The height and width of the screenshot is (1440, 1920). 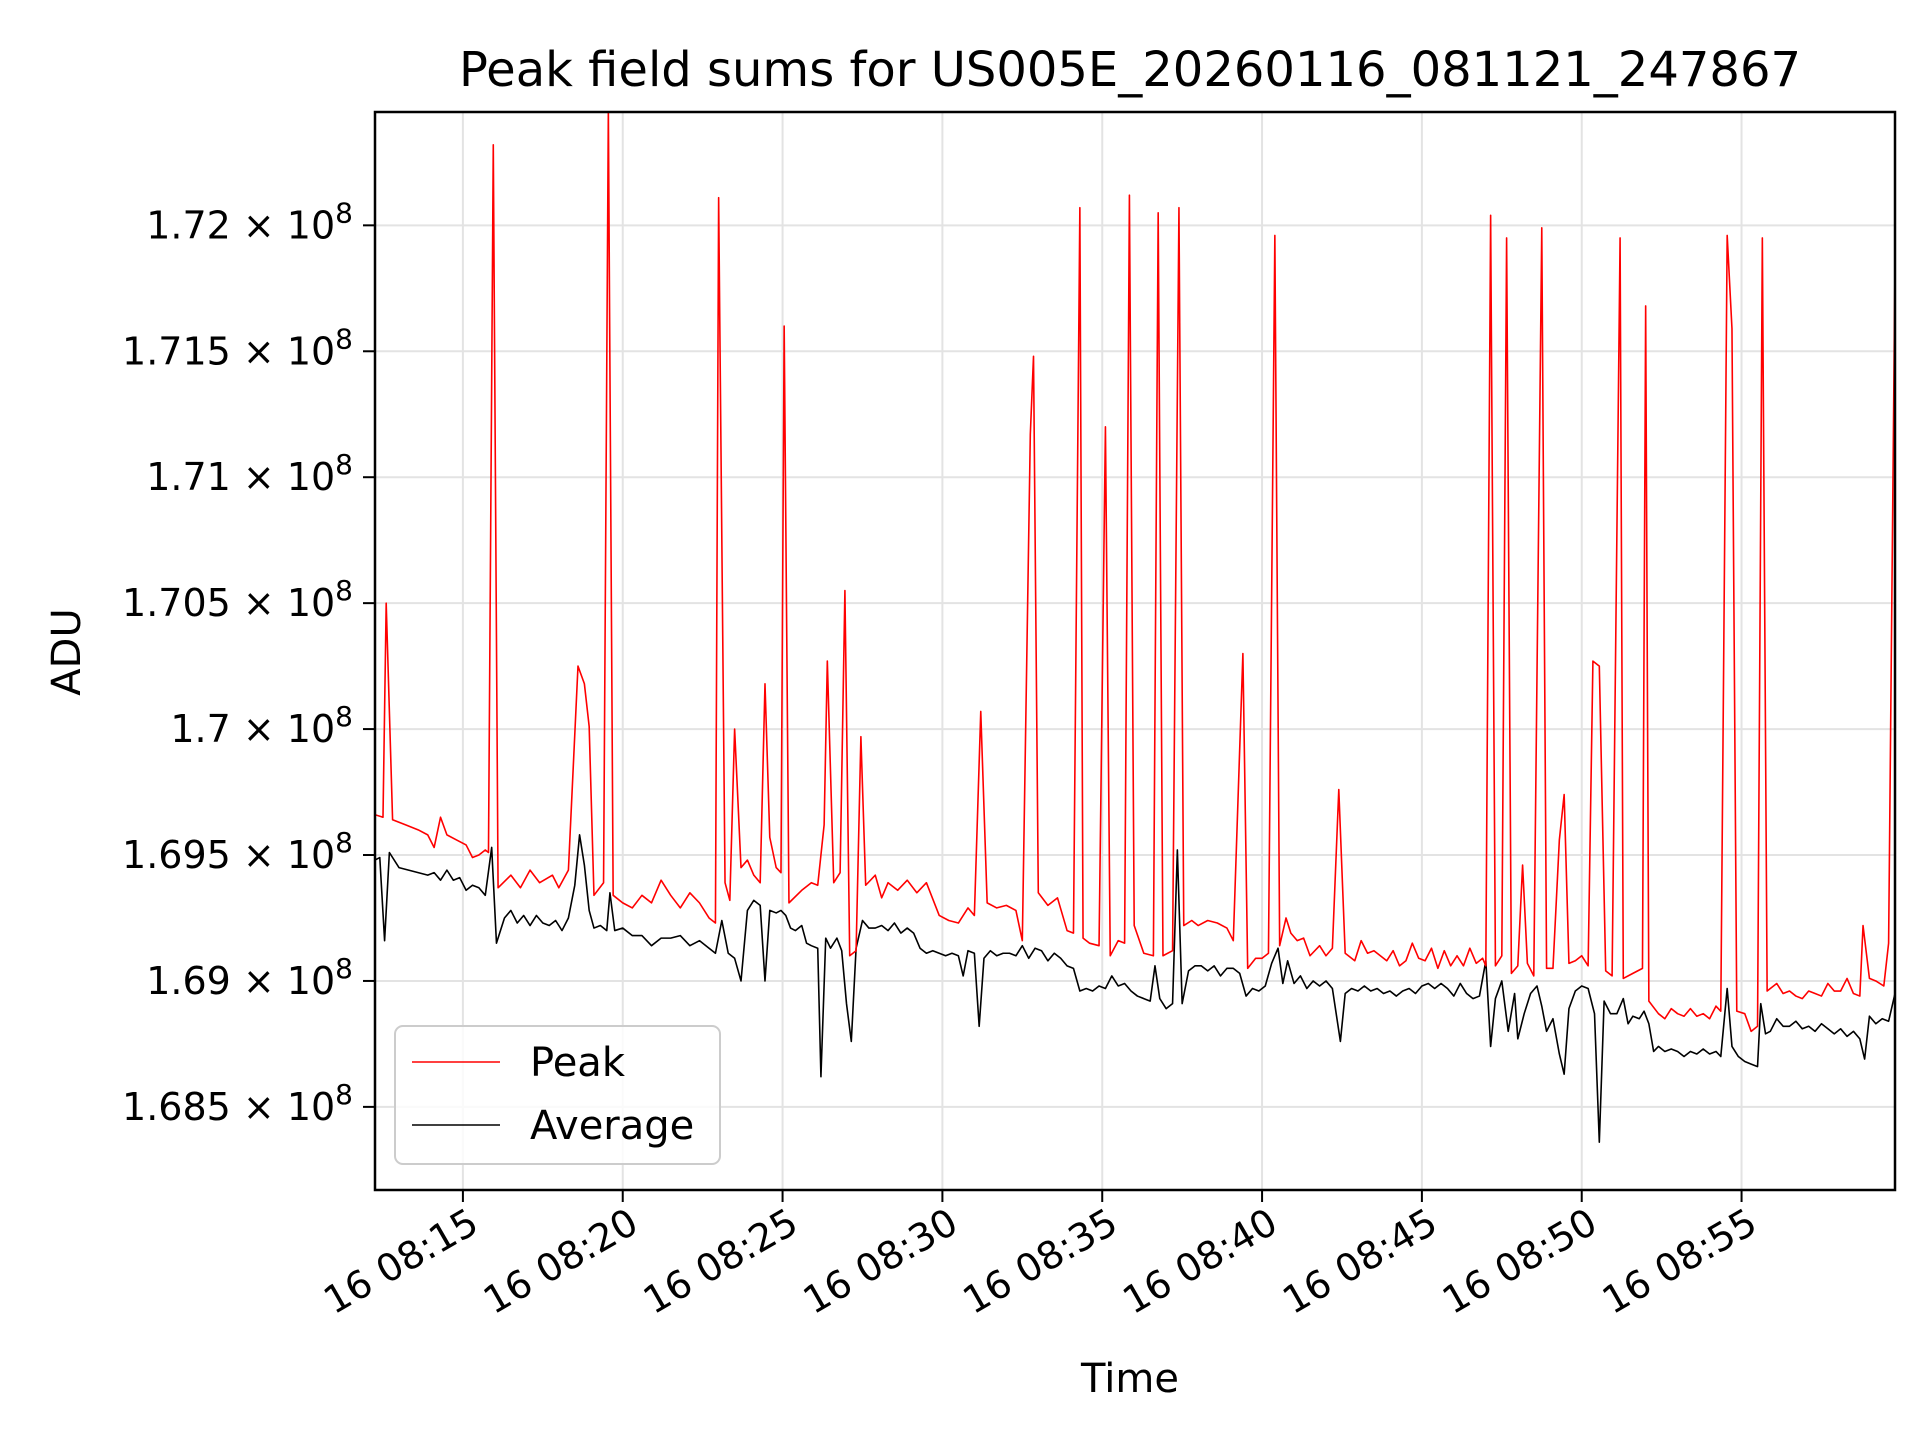 What do you see at coordinates (249, 977) in the screenshot?
I see `y-tick-label: 1.69 × 108` at bounding box center [249, 977].